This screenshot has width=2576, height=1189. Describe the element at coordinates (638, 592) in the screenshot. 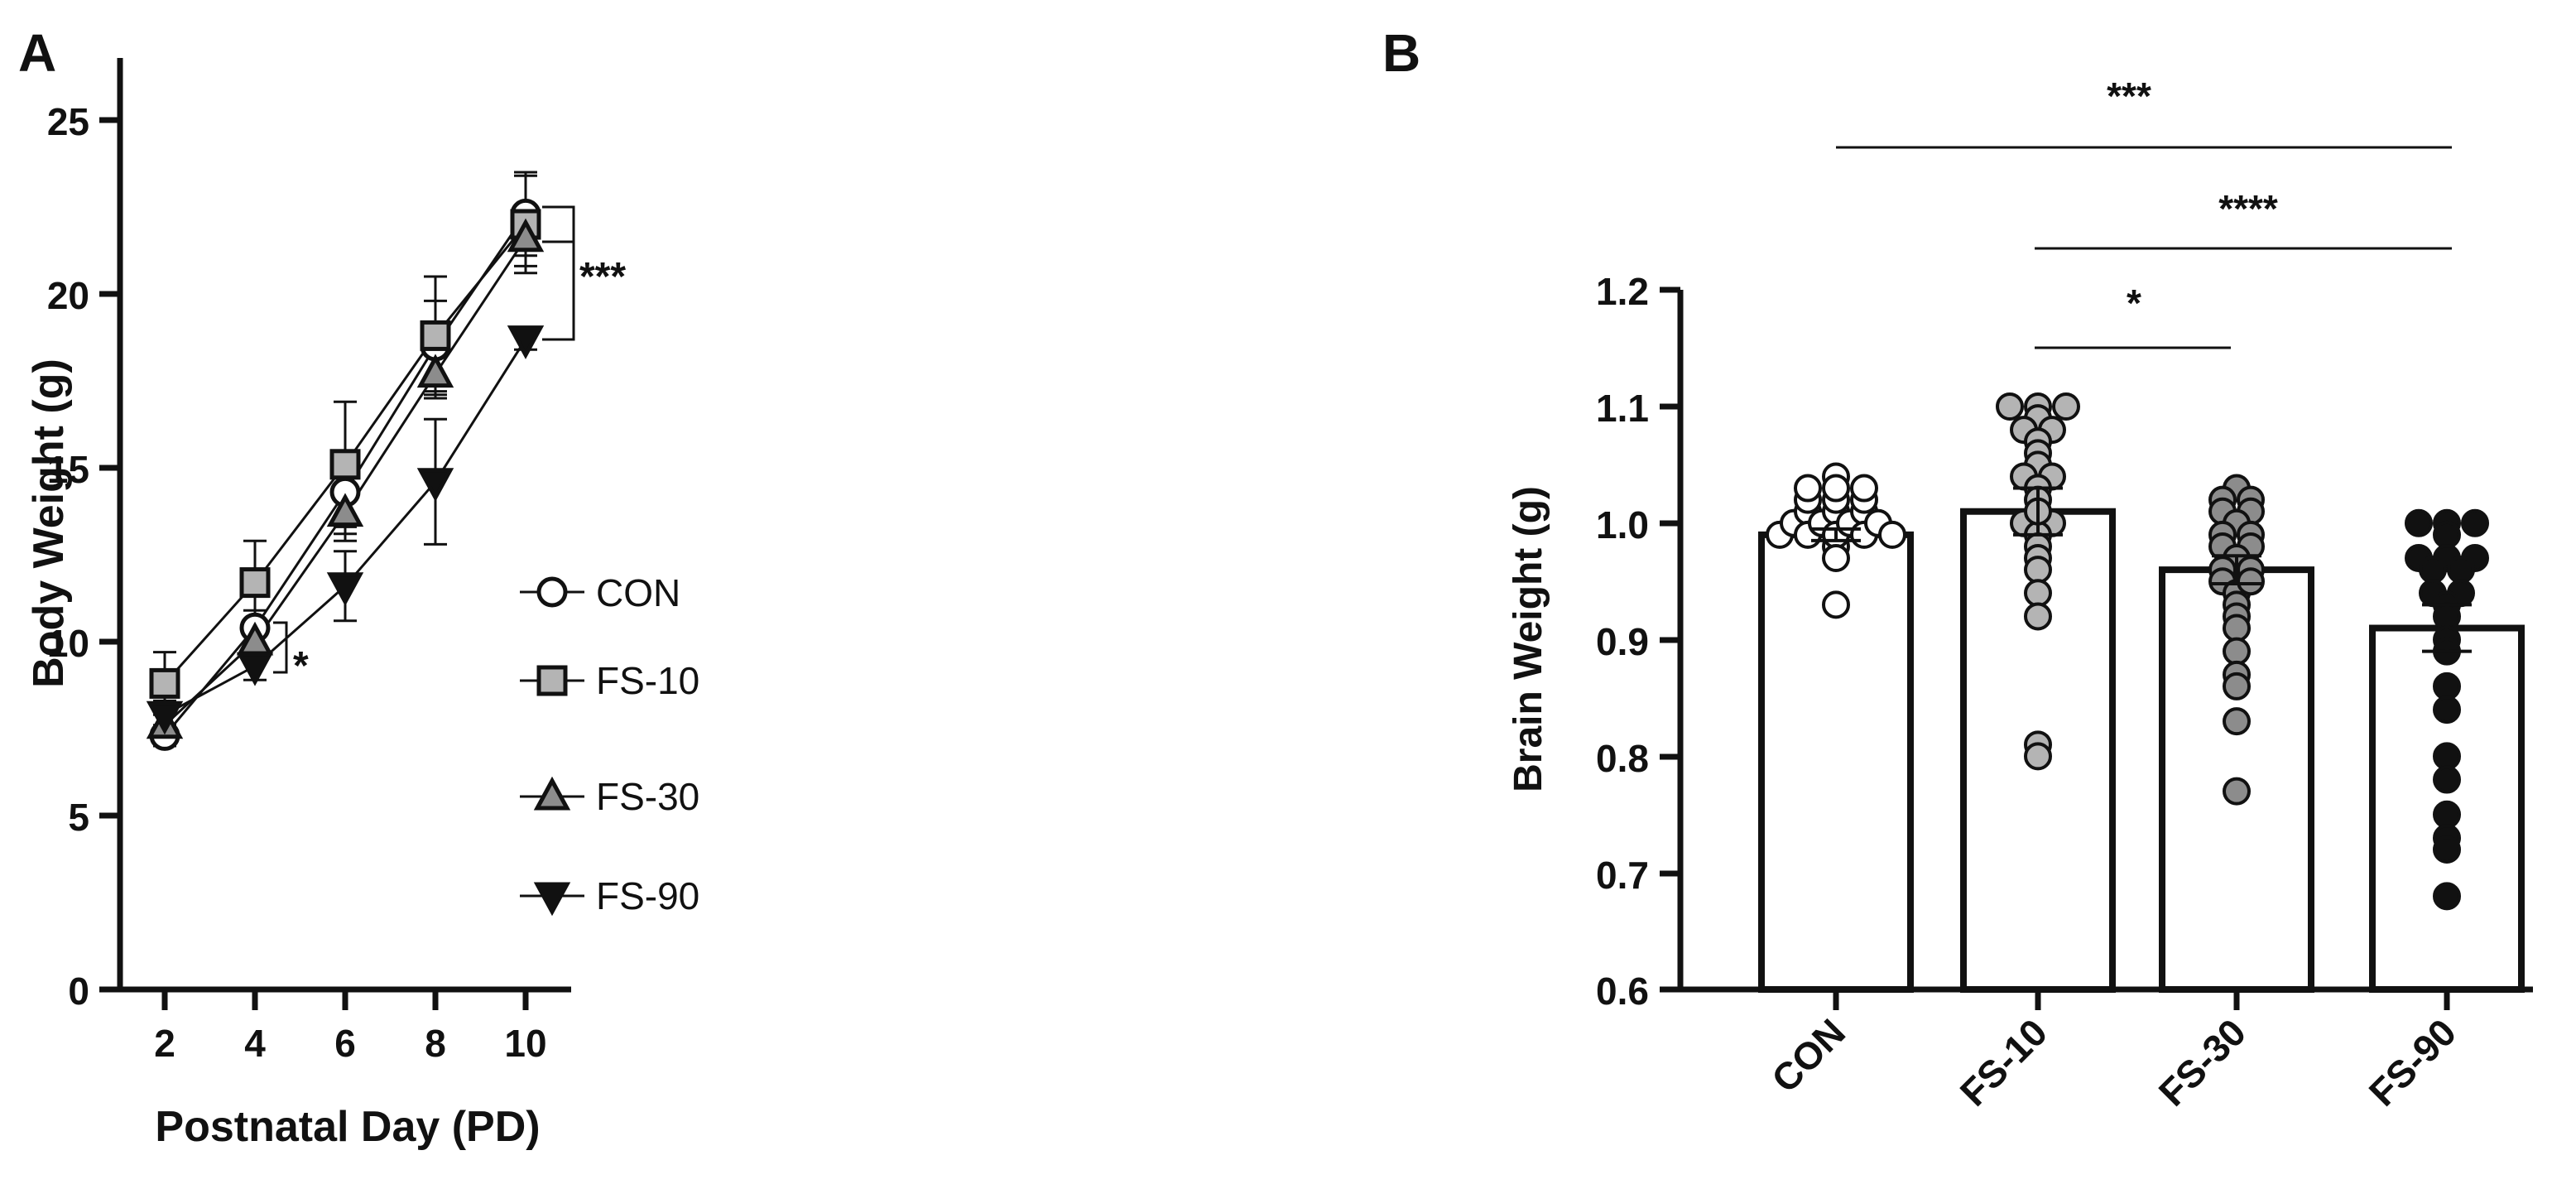

I see `legend-label-con: CON` at that location.